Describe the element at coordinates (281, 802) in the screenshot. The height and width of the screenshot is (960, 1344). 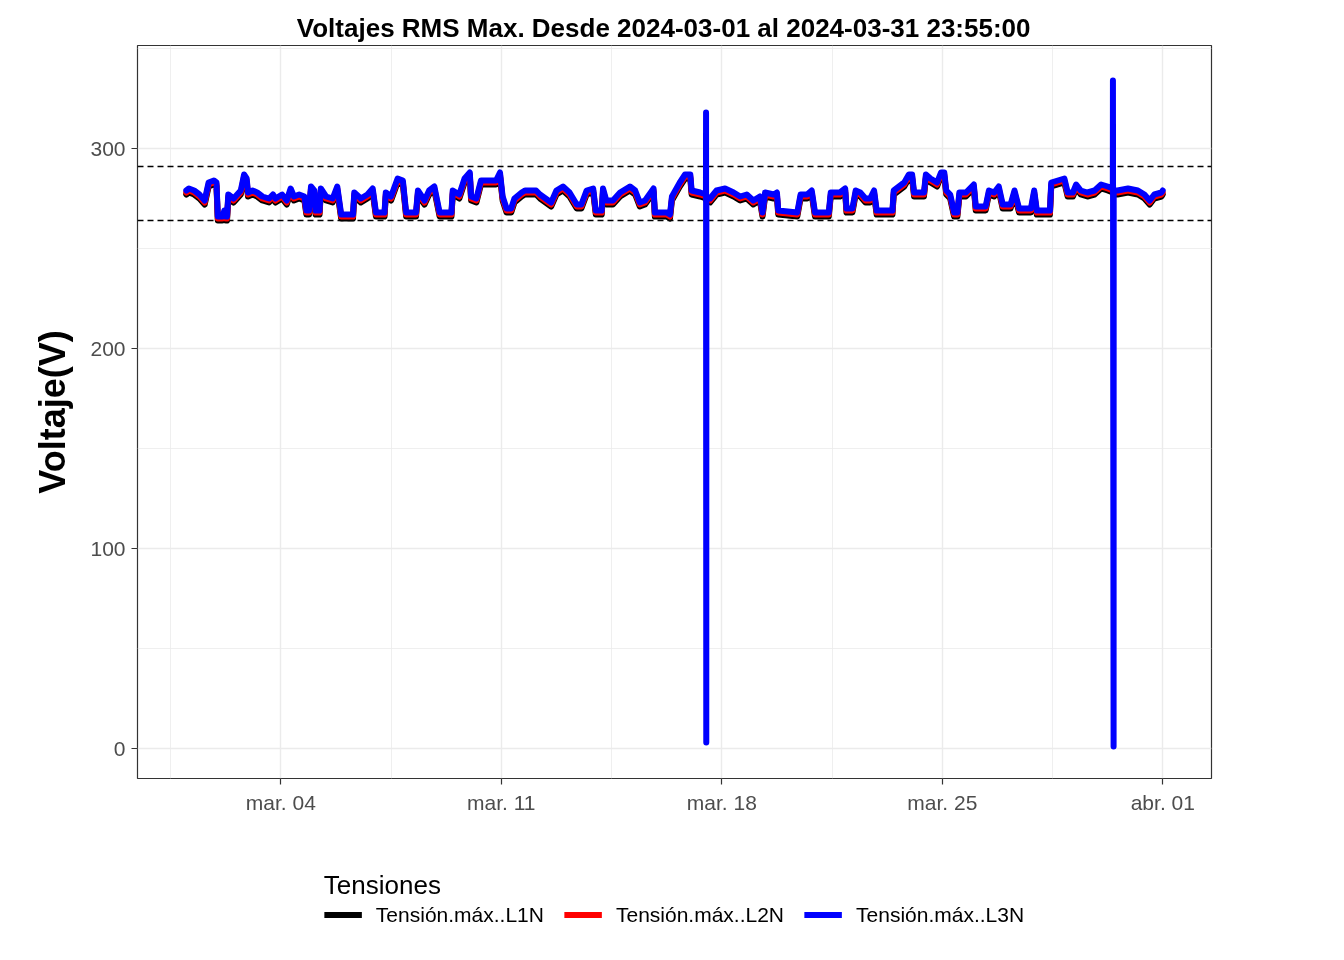
I see `x-tick-label: mar. 04` at that location.